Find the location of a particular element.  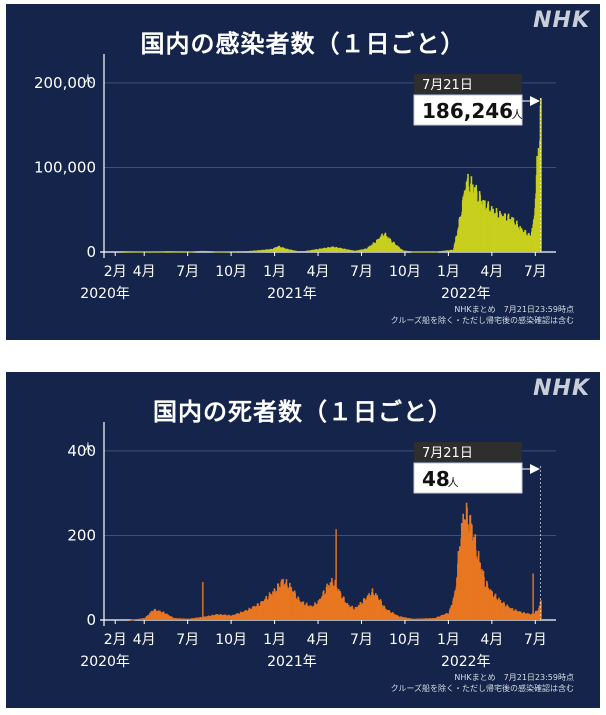

chart-title: 国内の死者数（１日ごと） is located at coordinates (303, 412).